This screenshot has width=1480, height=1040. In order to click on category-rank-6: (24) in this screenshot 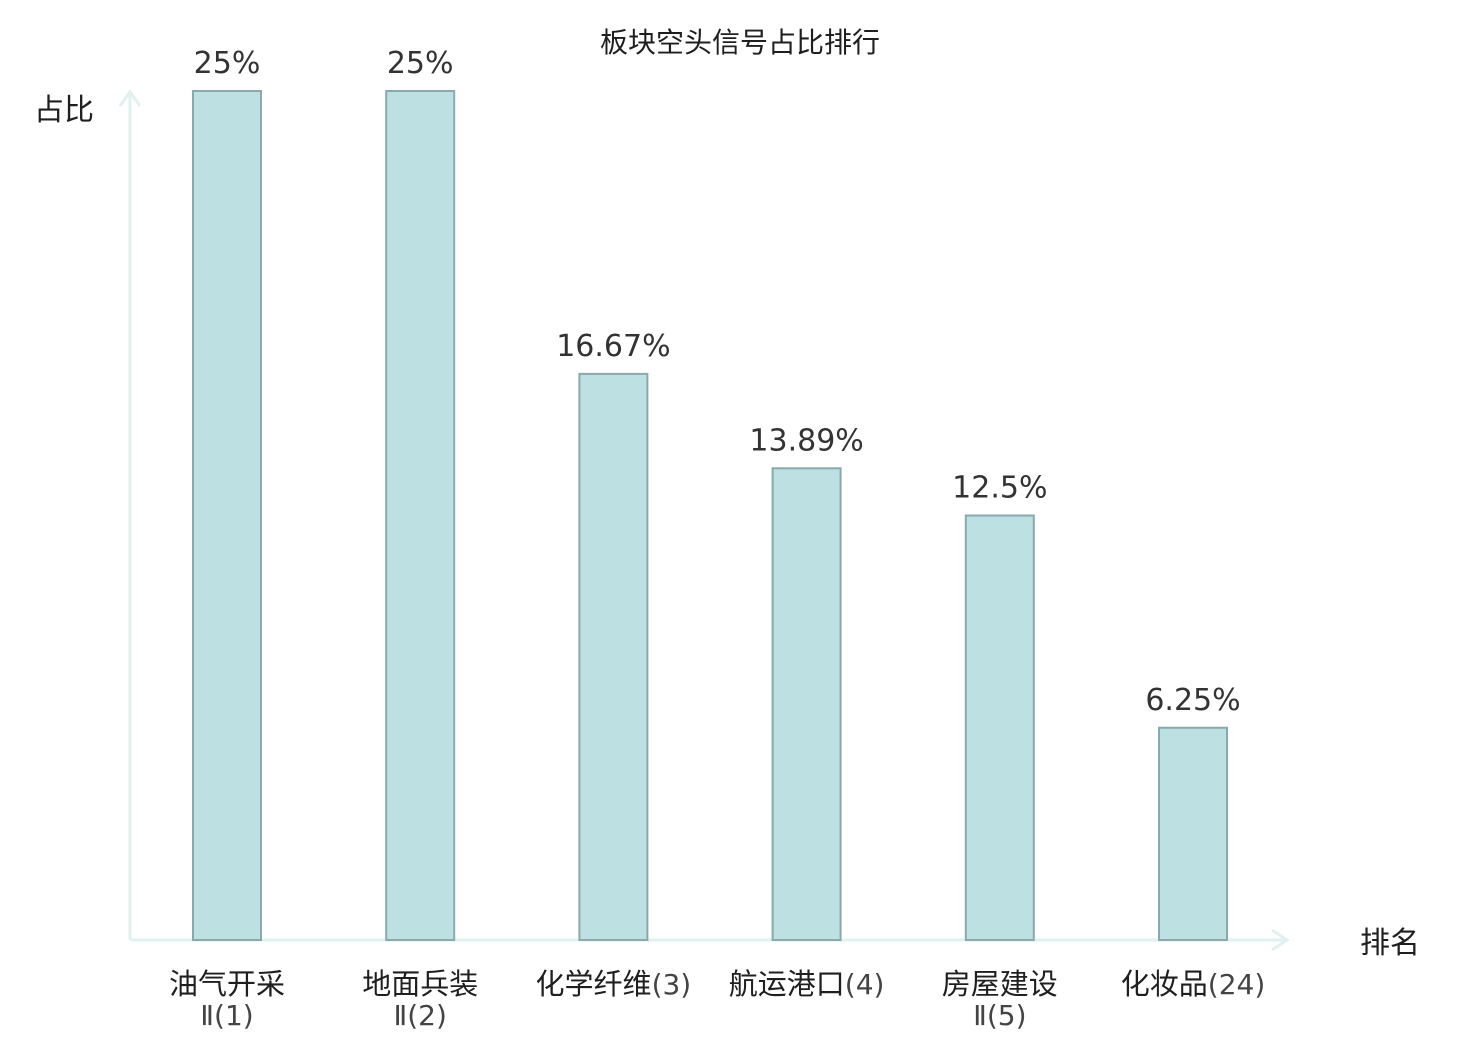, I will do `click(1236, 984)`.